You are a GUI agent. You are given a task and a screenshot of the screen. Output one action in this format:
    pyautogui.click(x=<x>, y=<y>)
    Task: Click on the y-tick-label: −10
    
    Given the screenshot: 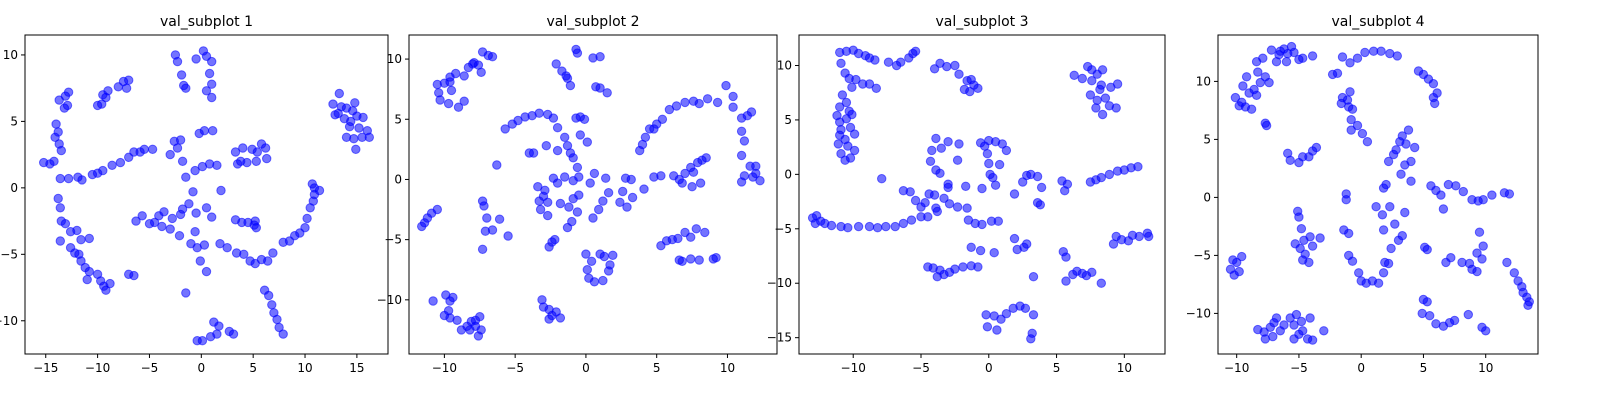 What is the action you would take?
    pyautogui.click(x=1198, y=313)
    